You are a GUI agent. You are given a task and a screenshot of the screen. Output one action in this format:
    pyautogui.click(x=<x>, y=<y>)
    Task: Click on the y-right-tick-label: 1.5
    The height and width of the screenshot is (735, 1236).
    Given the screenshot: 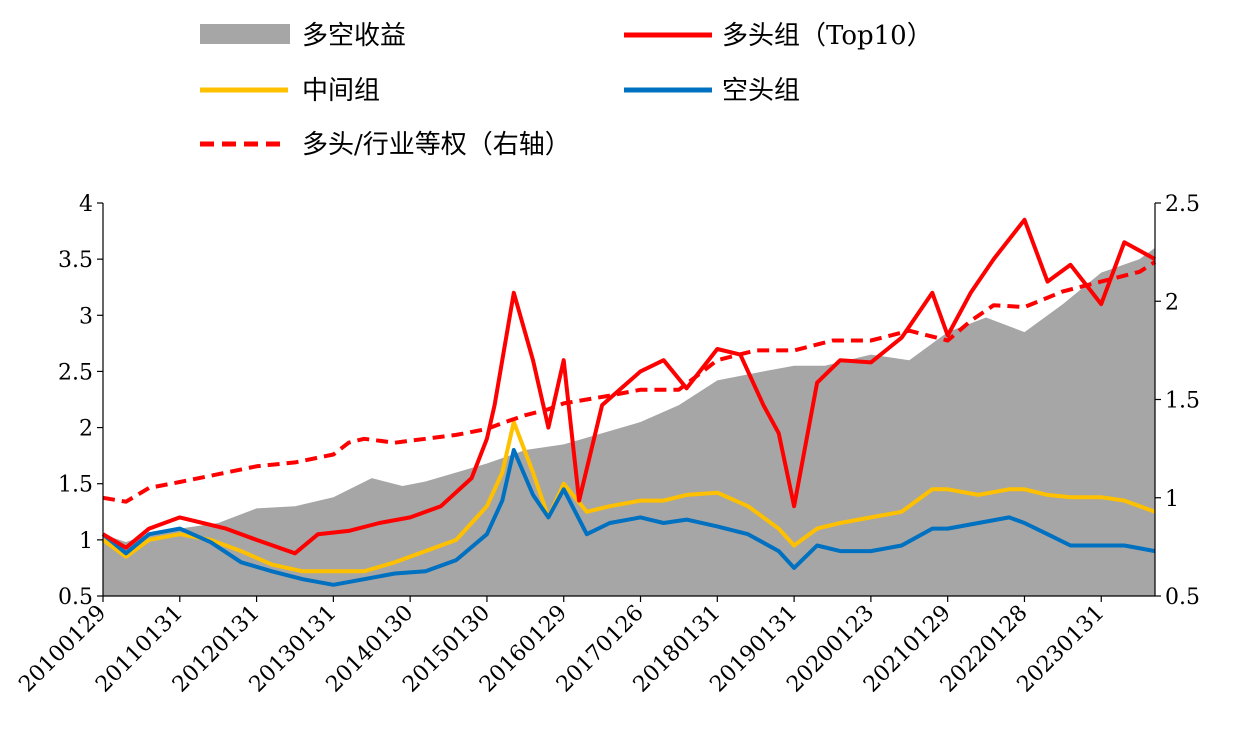 What is the action you would take?
    pyautogui.click(x=1182, y=401)
    